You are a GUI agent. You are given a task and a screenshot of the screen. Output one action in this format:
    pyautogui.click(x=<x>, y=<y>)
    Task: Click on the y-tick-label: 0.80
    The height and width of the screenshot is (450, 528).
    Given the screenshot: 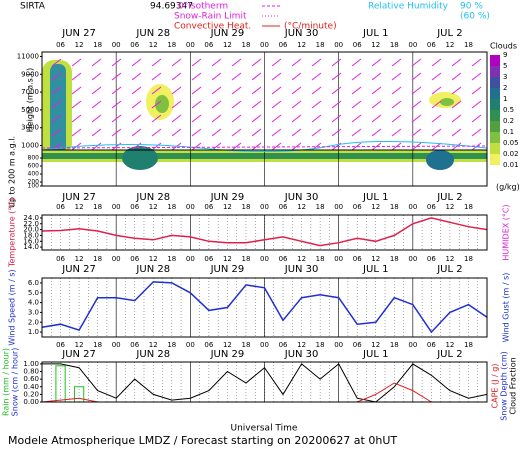 What is the action you would take?
    pyautogui.click(x=31, y=372)
    